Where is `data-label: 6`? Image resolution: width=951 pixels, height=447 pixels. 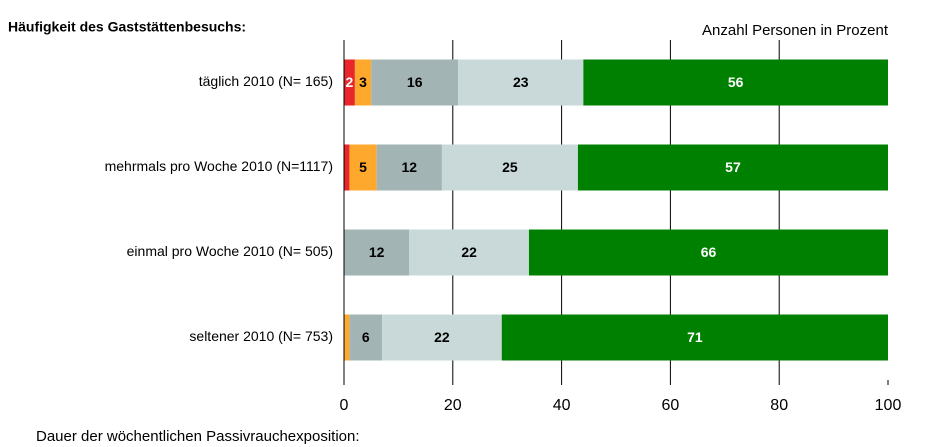 data-label: 6 is located at coordinates (366, 337).